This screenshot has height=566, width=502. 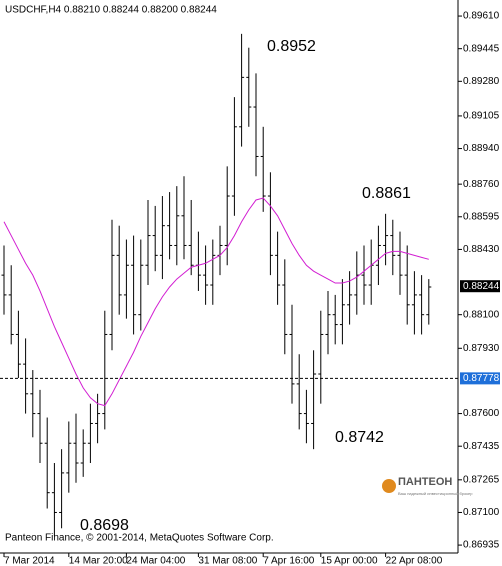 What do you see at coordinates (104, 525) in the screenshot?
I see `annotation: 0.8698` at bounding box center [104, 525].